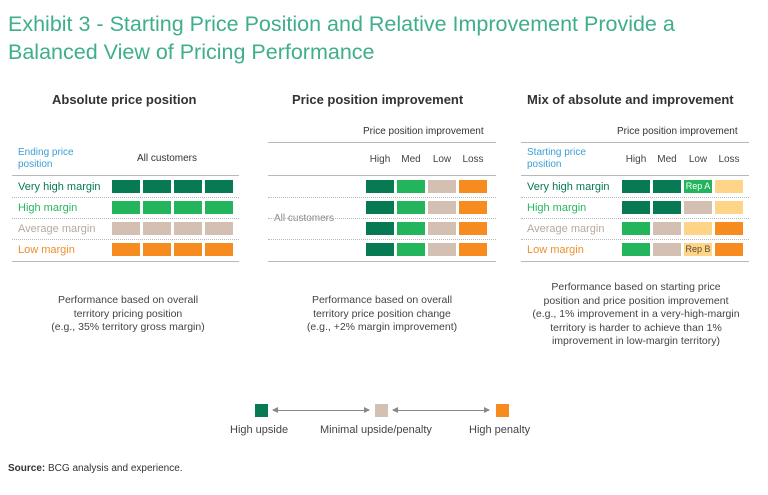 The image size is (768, 495). What do you see at coordinates (568, 187) in the screenshot?
I see `row-label-0: Very high margin` at bounding box center [568, 187].